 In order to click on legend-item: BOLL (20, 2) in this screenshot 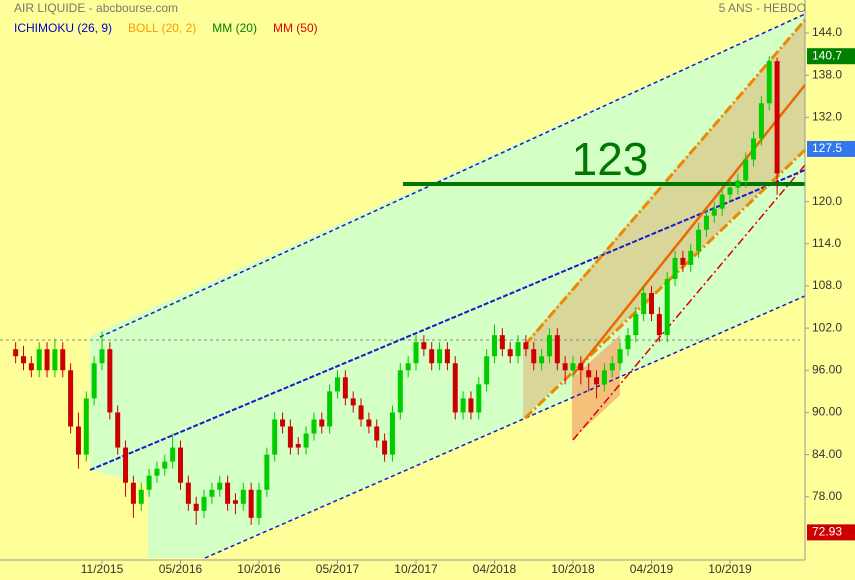, I will do `click(162, 28)`.